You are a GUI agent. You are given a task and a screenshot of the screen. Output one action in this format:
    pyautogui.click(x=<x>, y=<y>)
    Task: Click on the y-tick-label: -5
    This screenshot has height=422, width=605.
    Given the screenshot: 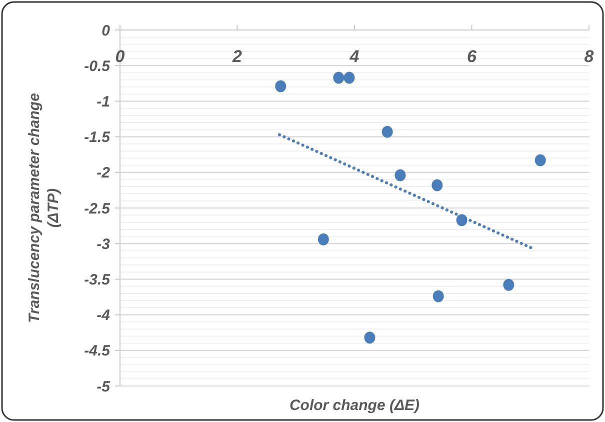 What is the action you would take?
    pyautogui.click(x=103, y=387)
    